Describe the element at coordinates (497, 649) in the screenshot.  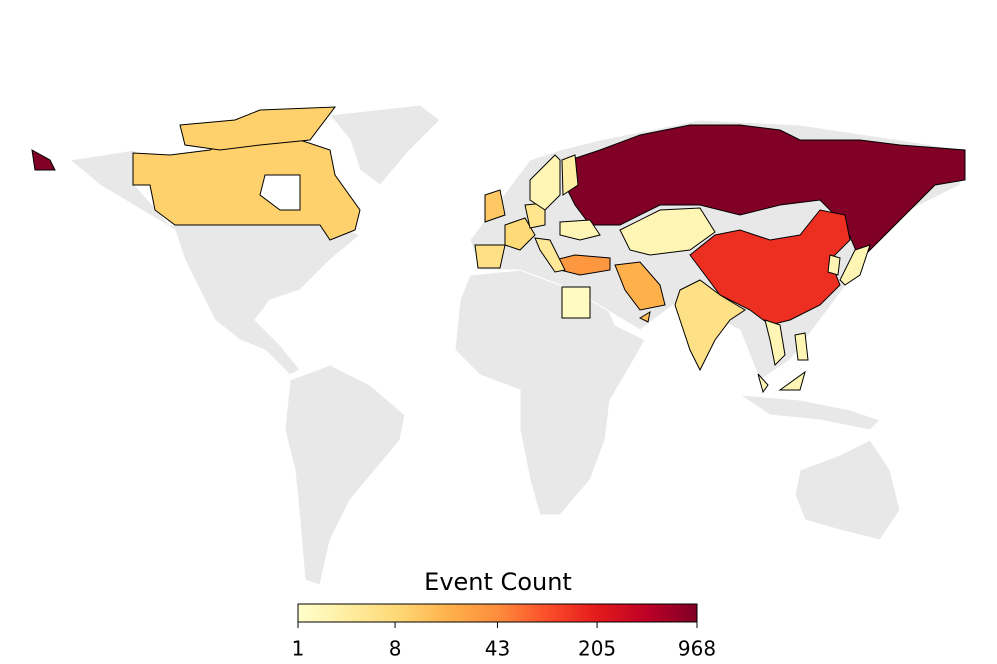
I see `colorbar-tick-label: 43` at that location.